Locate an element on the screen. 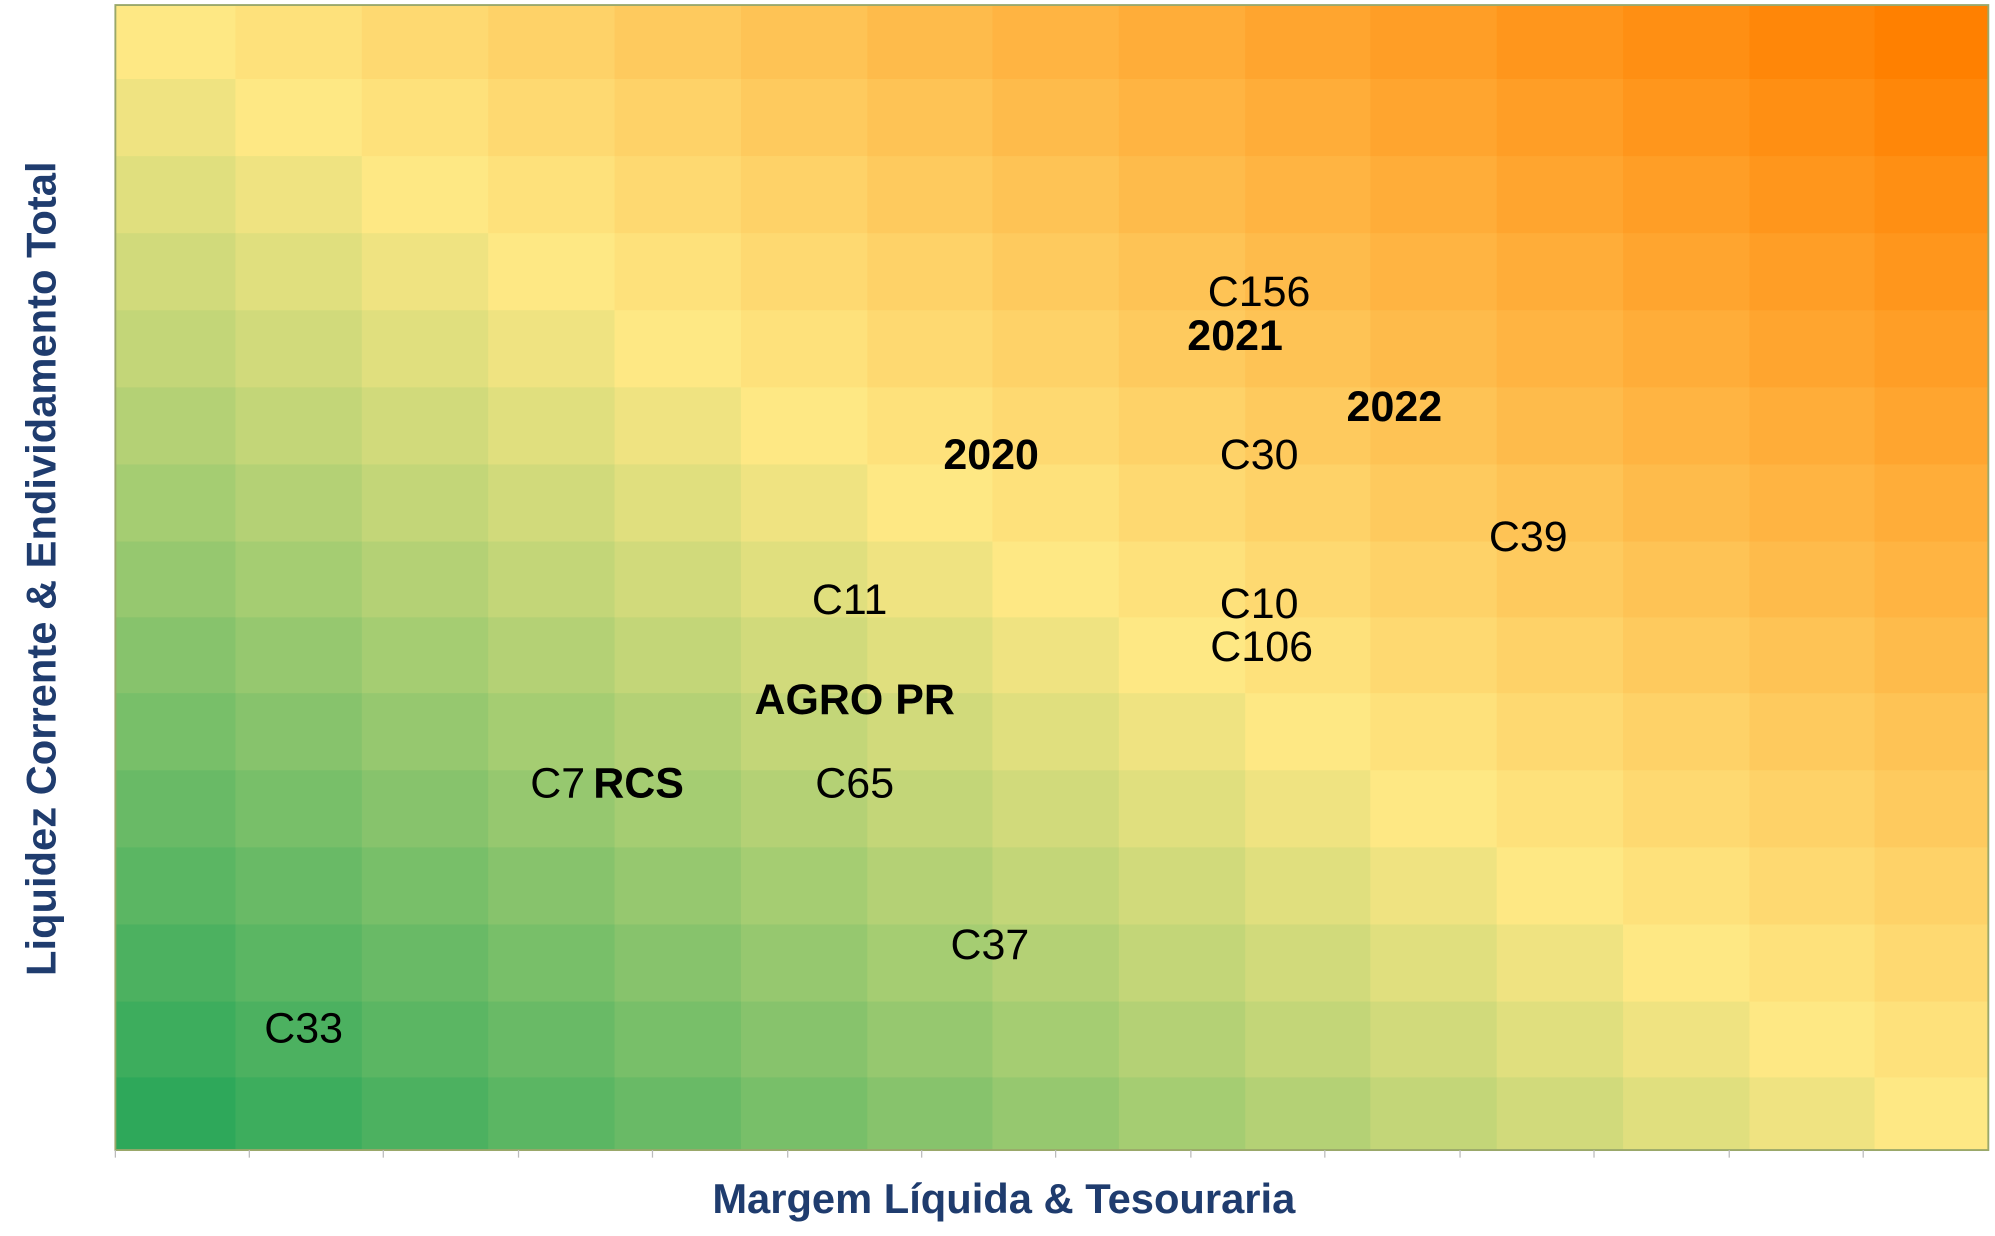 The image size is (1995, 1236). x-axis-title: Margem Líquida & Tesouraria is located at coordinates (1004, 1198).